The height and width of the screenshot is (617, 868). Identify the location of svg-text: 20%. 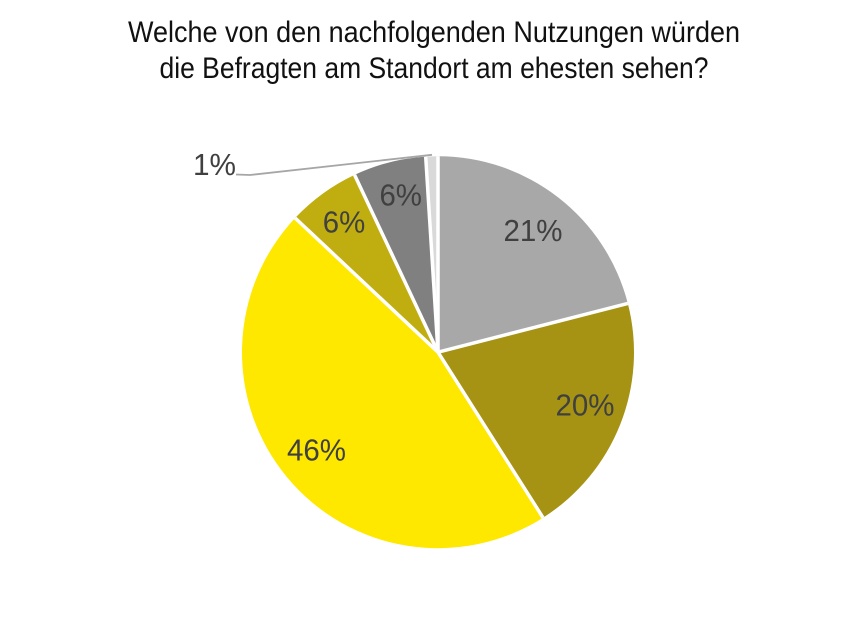
(585, 405).